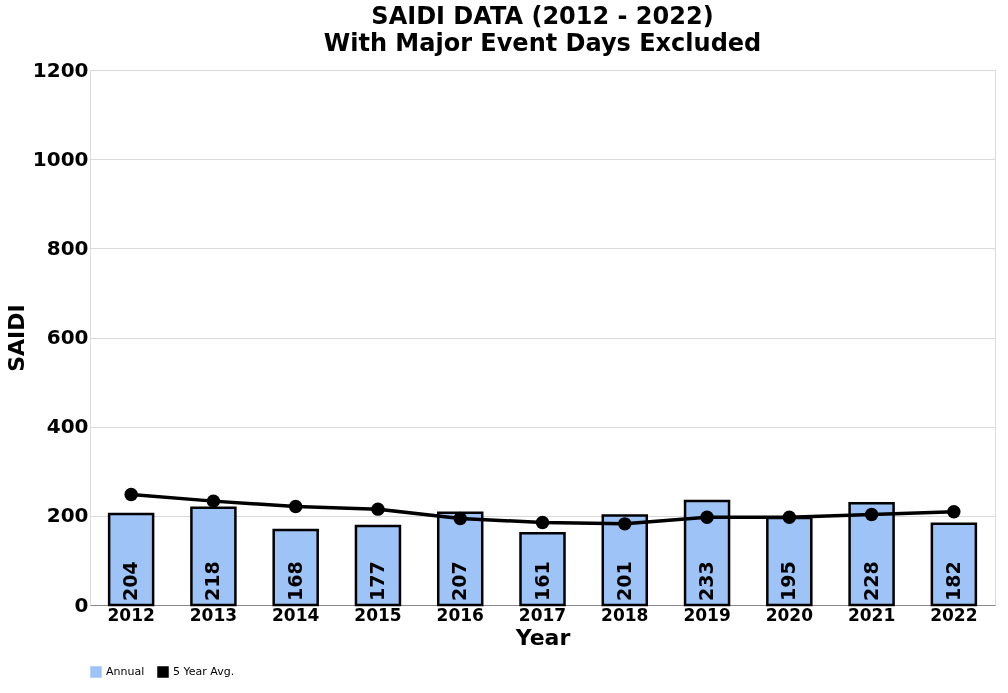  What do you see at coordinates (212, 581) in the screenshot?
I see `data-label: 218` at bounding box center [212, 581].